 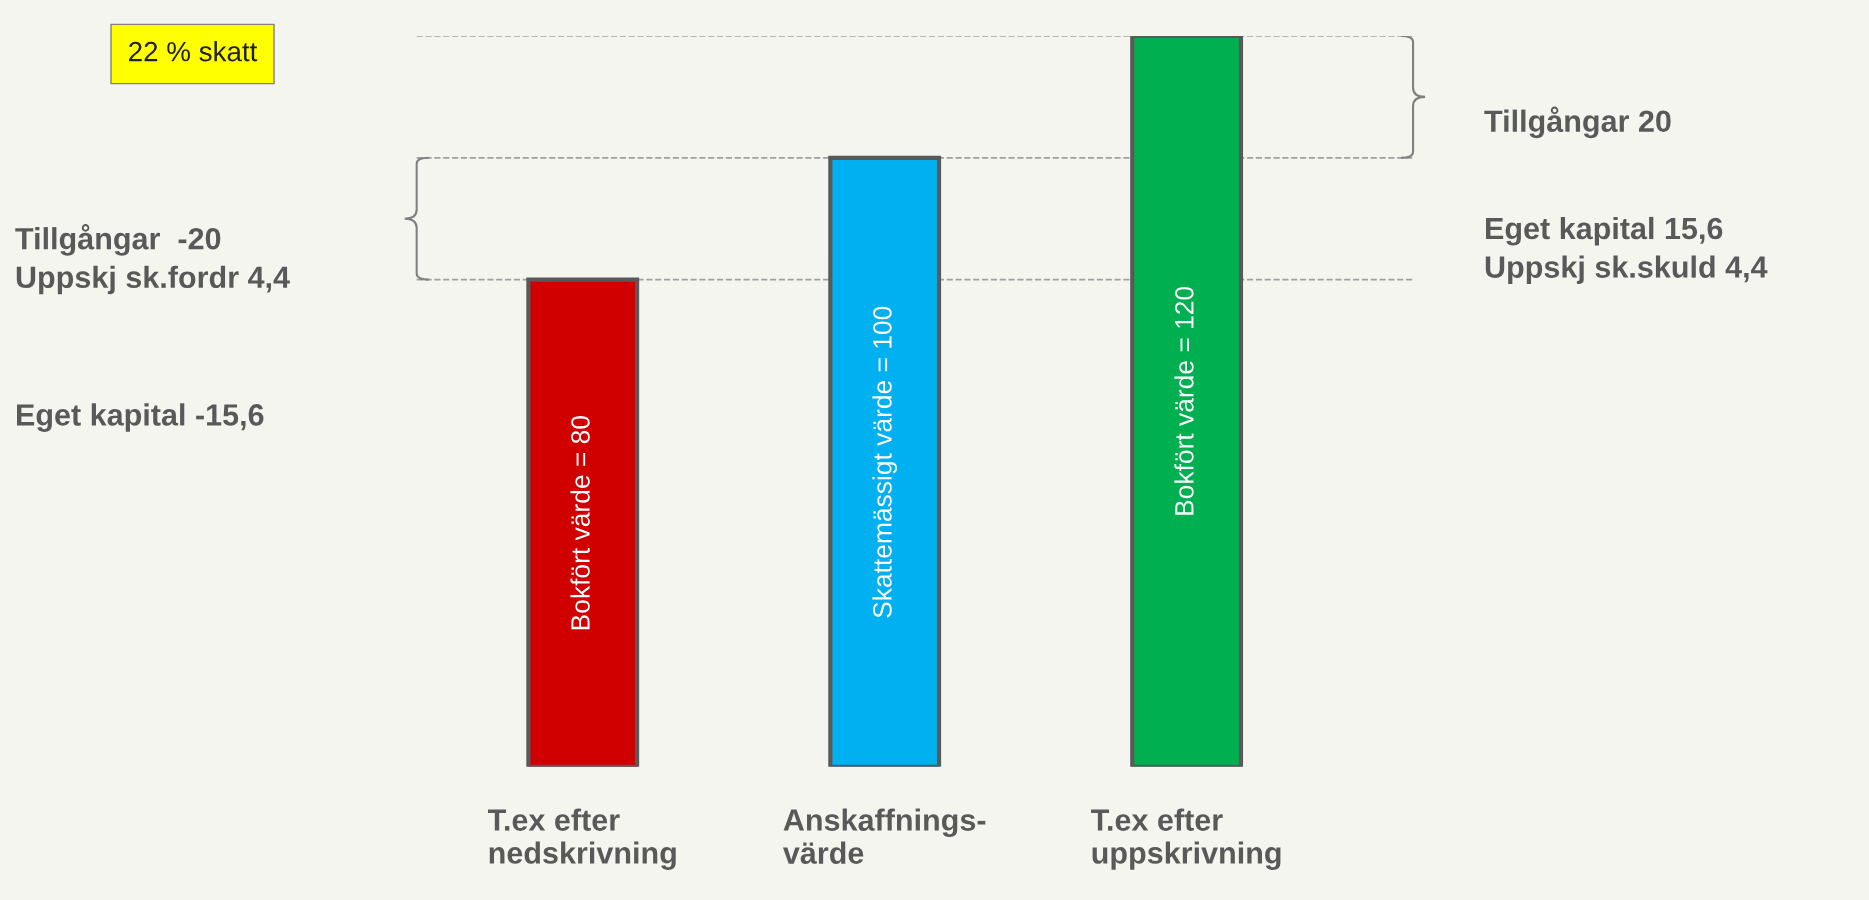 What do you see at coordinates (1577, 122) in the screenshot?
I see `text: Tillgångar 20` at bounding box center [1577, 122].